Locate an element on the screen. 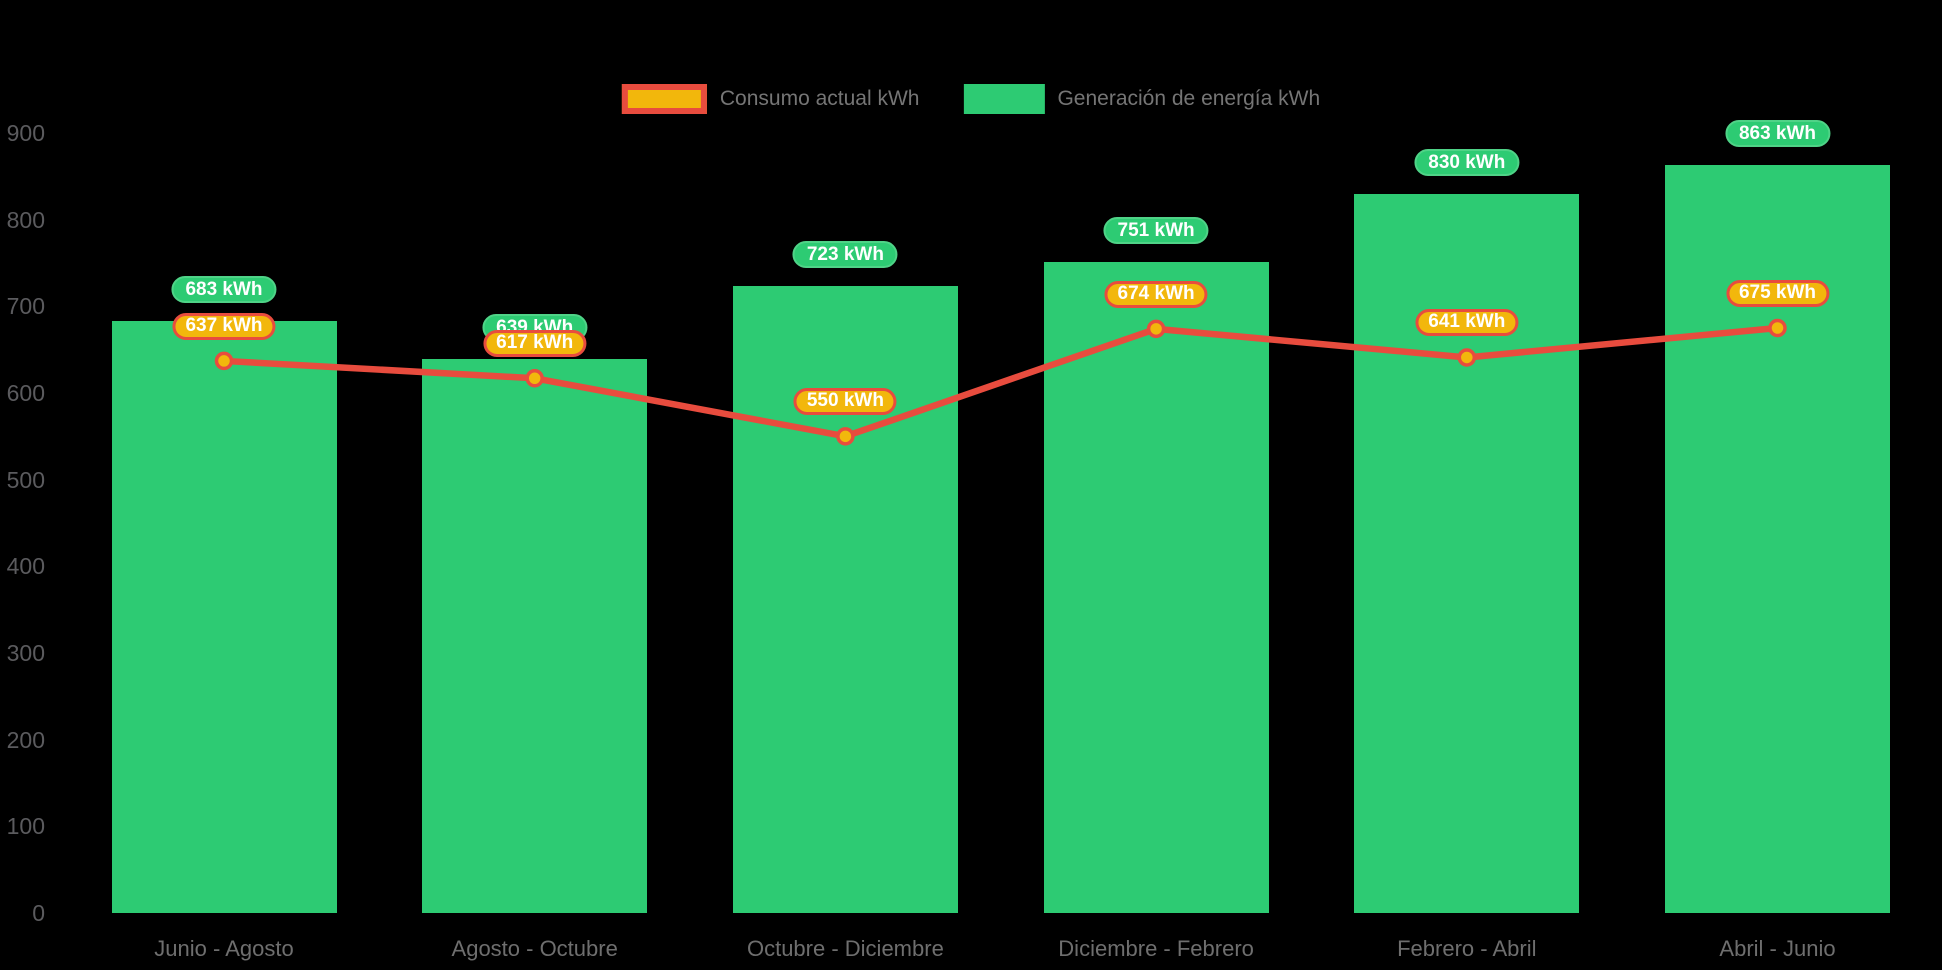  y-axis-tick-label: 500 is located at coordinates (25, 479).